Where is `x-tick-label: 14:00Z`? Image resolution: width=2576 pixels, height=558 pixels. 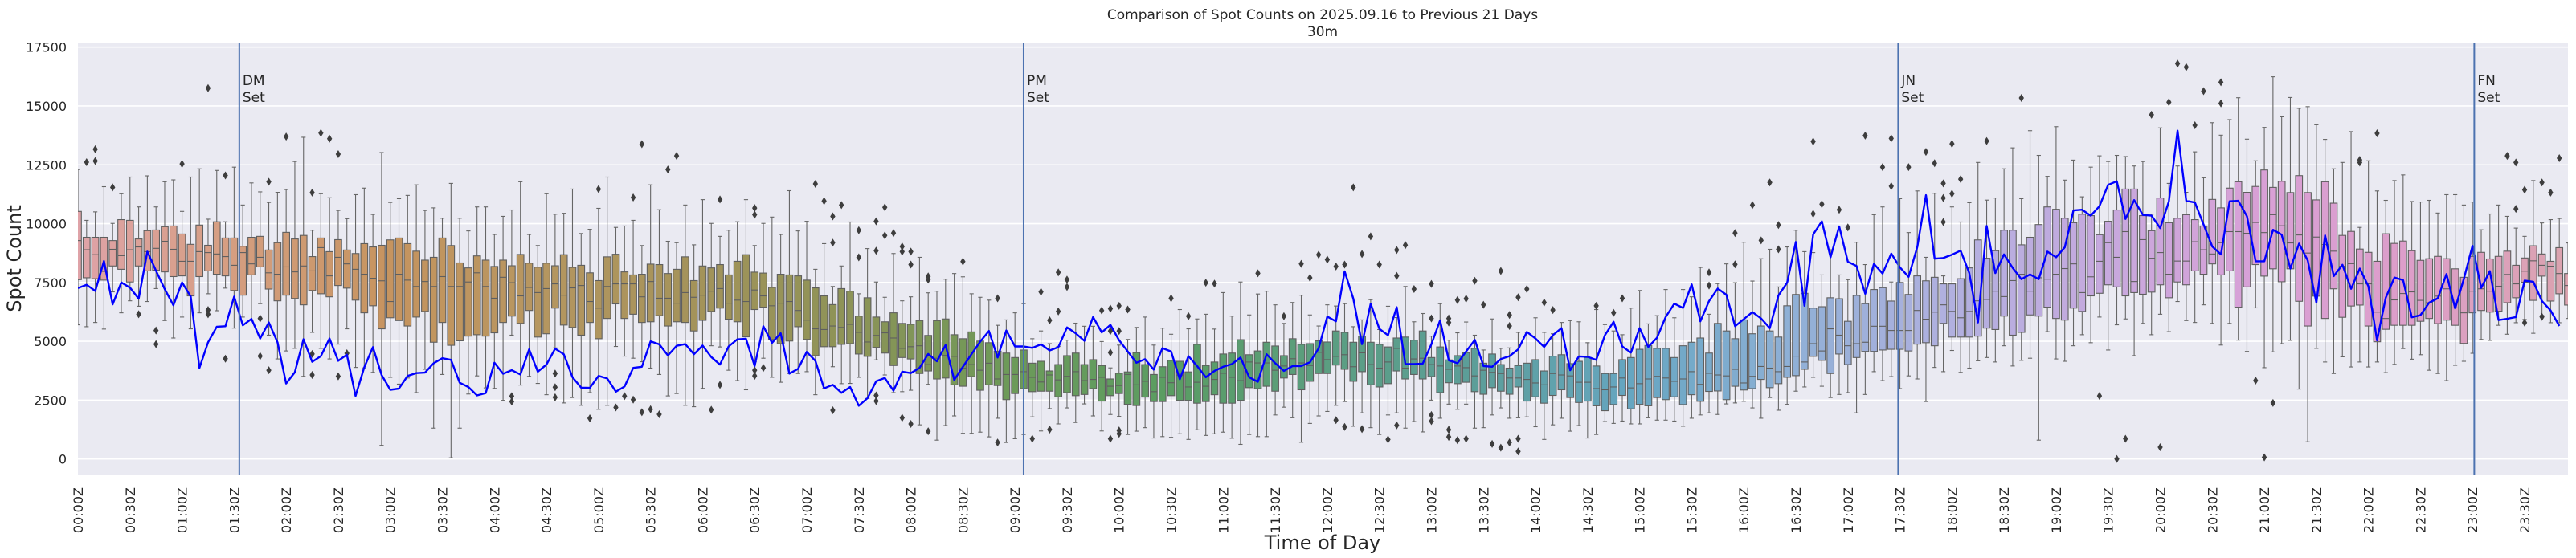
x-tick-label: 14:00Z is located at coordinates (1536, 510).